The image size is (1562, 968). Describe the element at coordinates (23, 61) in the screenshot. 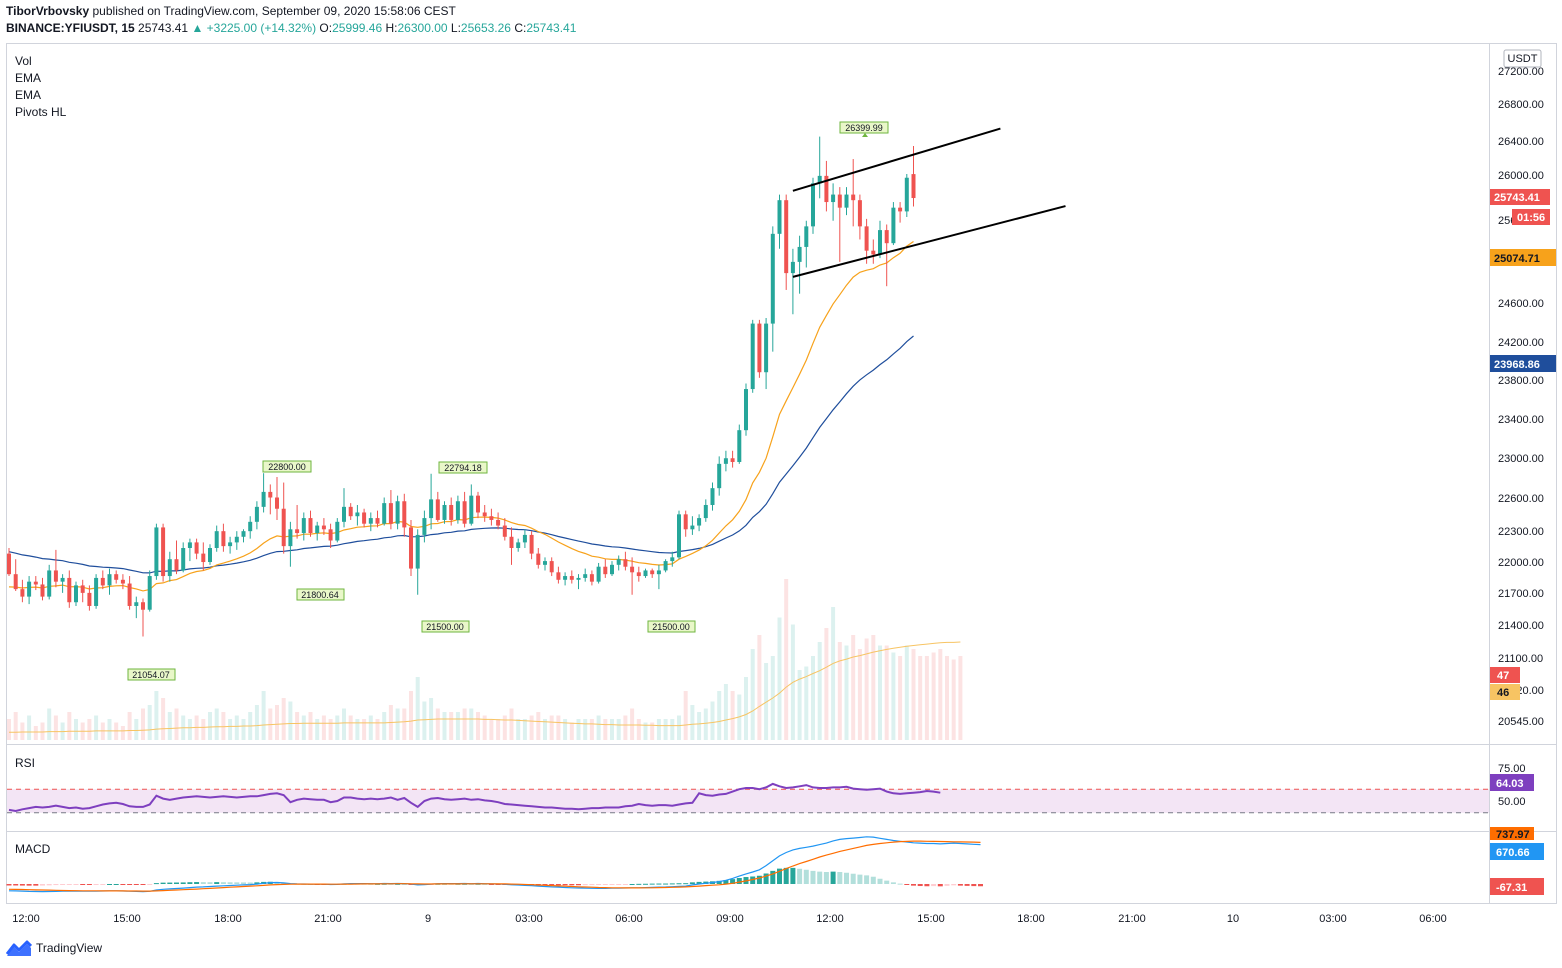

I see `legend-vol: Vol` at that location.